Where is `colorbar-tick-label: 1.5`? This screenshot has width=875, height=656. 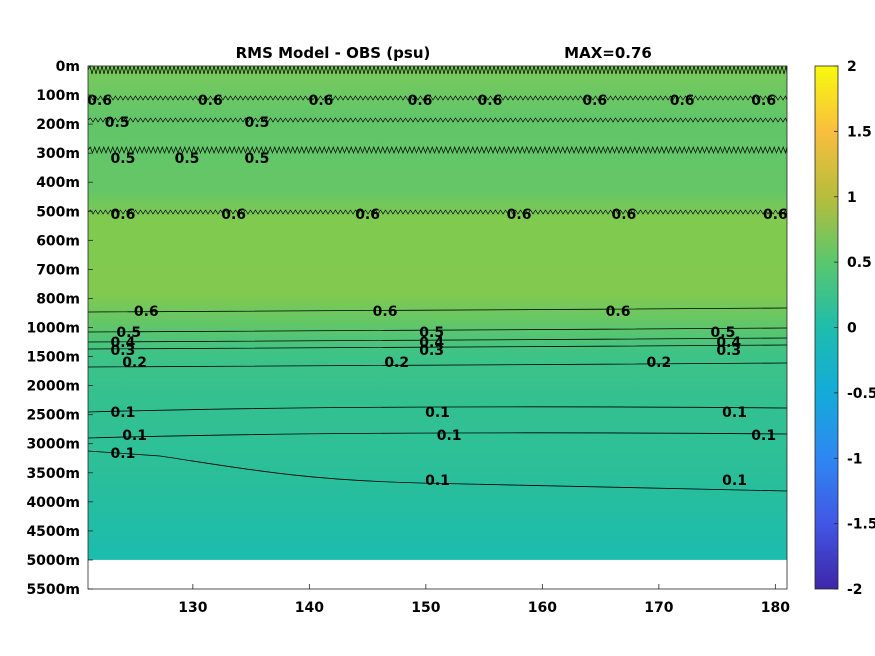
colorbar-tick-label: 1.5 is located at coordinates (859, 132).